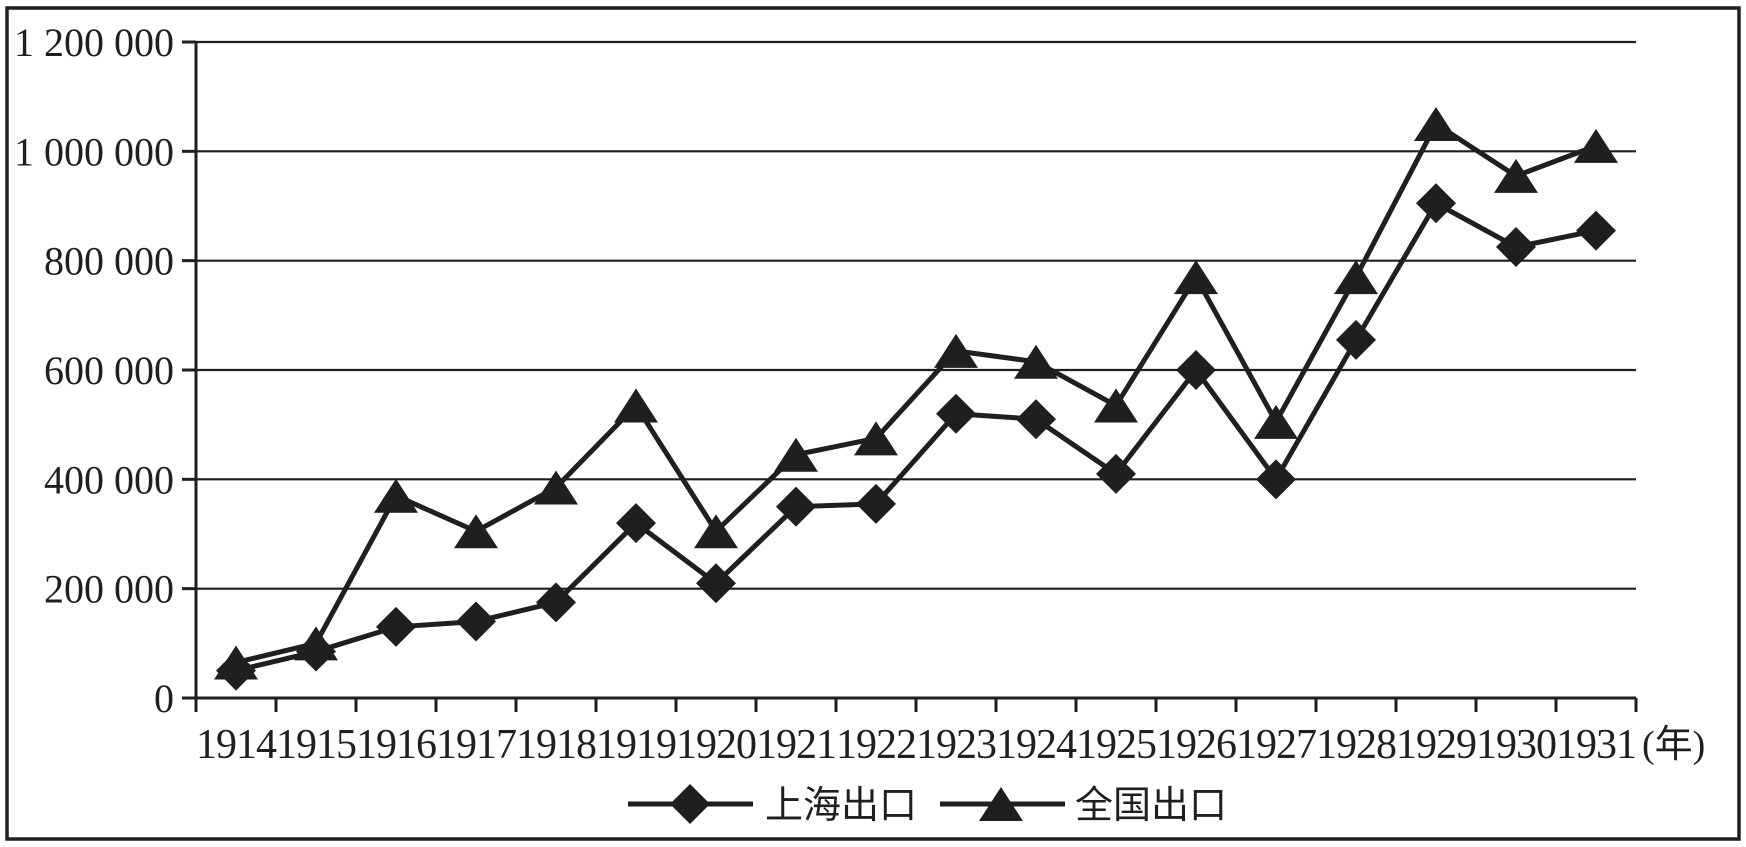 This screenshot has width=1746, height=847. Describe the element at coordinates (109, 261) in the screenshot. I see `y-tick-label: 800 000` at that location.